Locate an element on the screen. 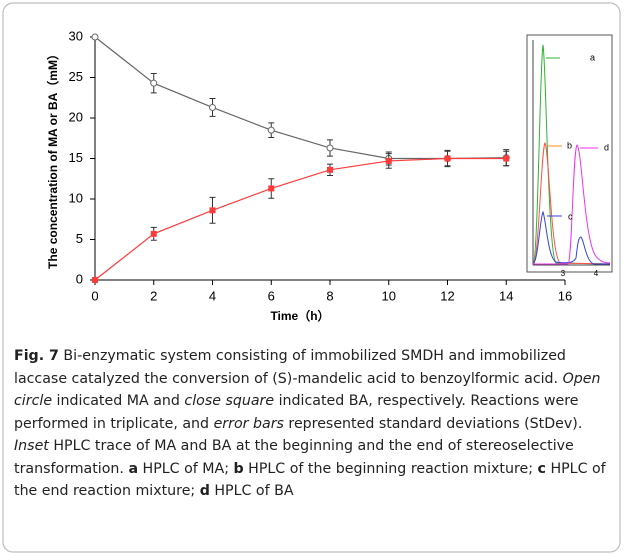 This screenshot has width=624, height=555. y-tick-label: 30 is located at coordinates (76, 35).